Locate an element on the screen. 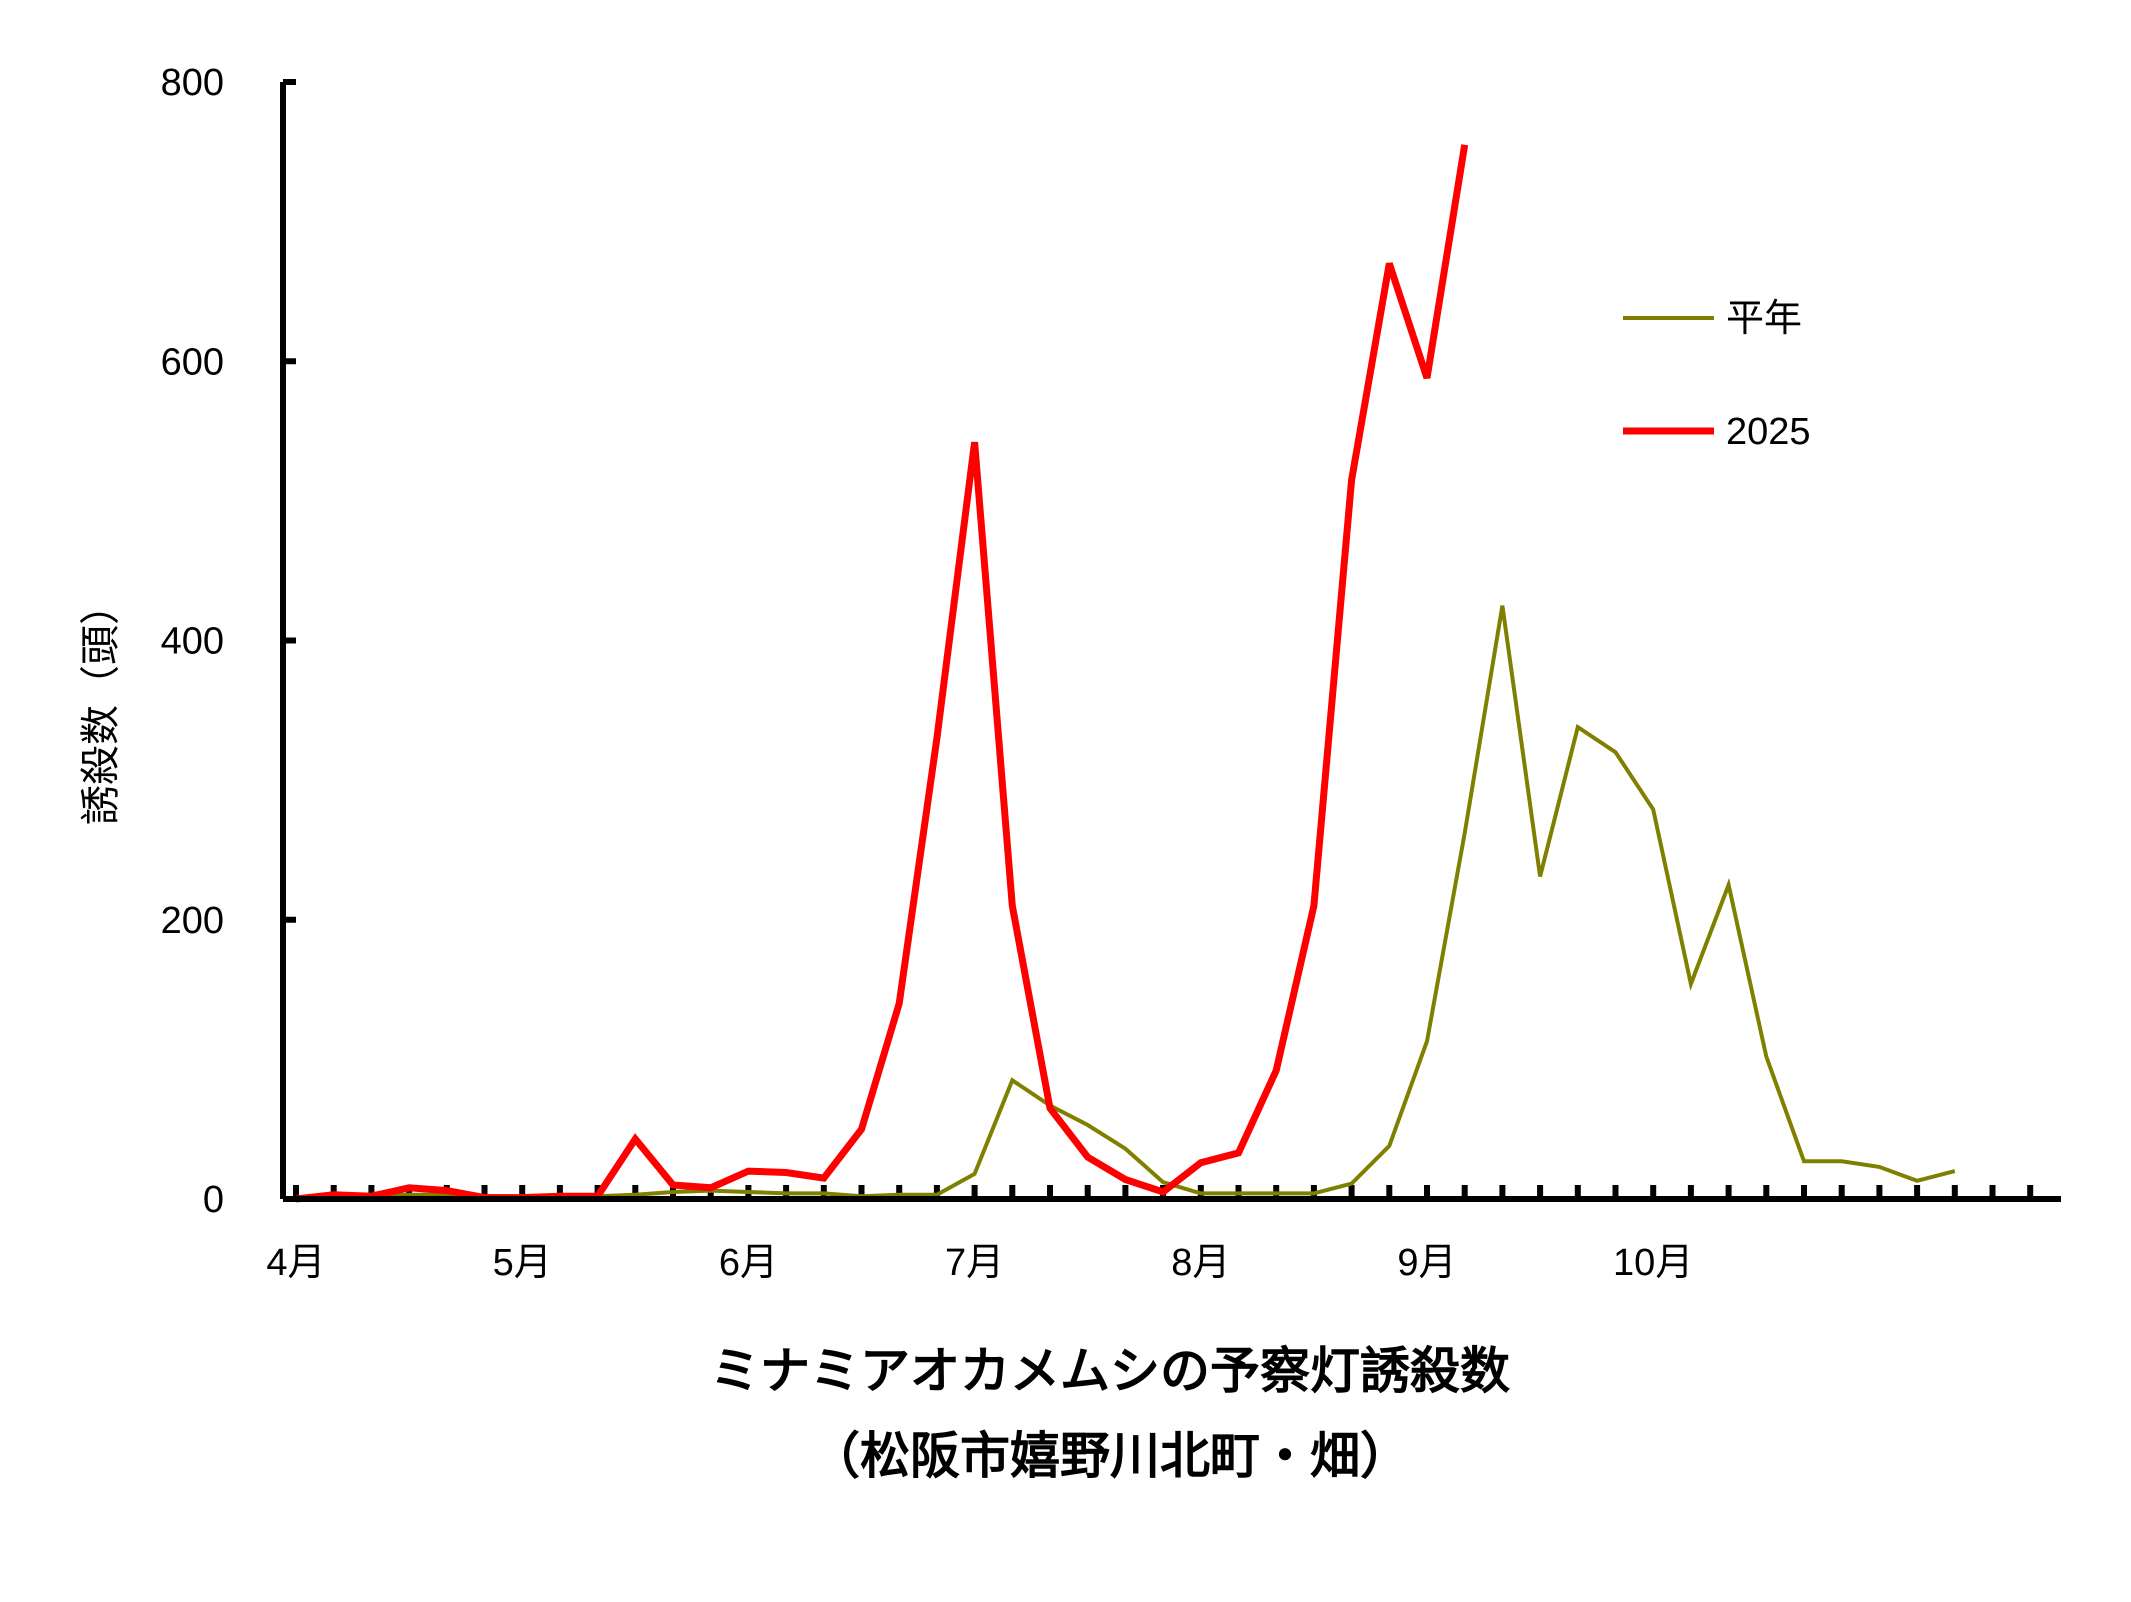 The image size is (2131, 1602). x-month-label: 9月 is located at coordinates (1426, 1263).